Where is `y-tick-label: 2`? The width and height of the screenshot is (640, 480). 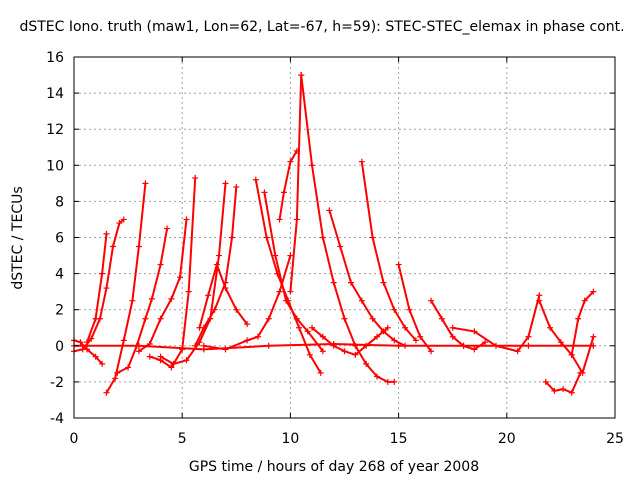 y-tick-label: 2 is located at coordinates (59, 311).